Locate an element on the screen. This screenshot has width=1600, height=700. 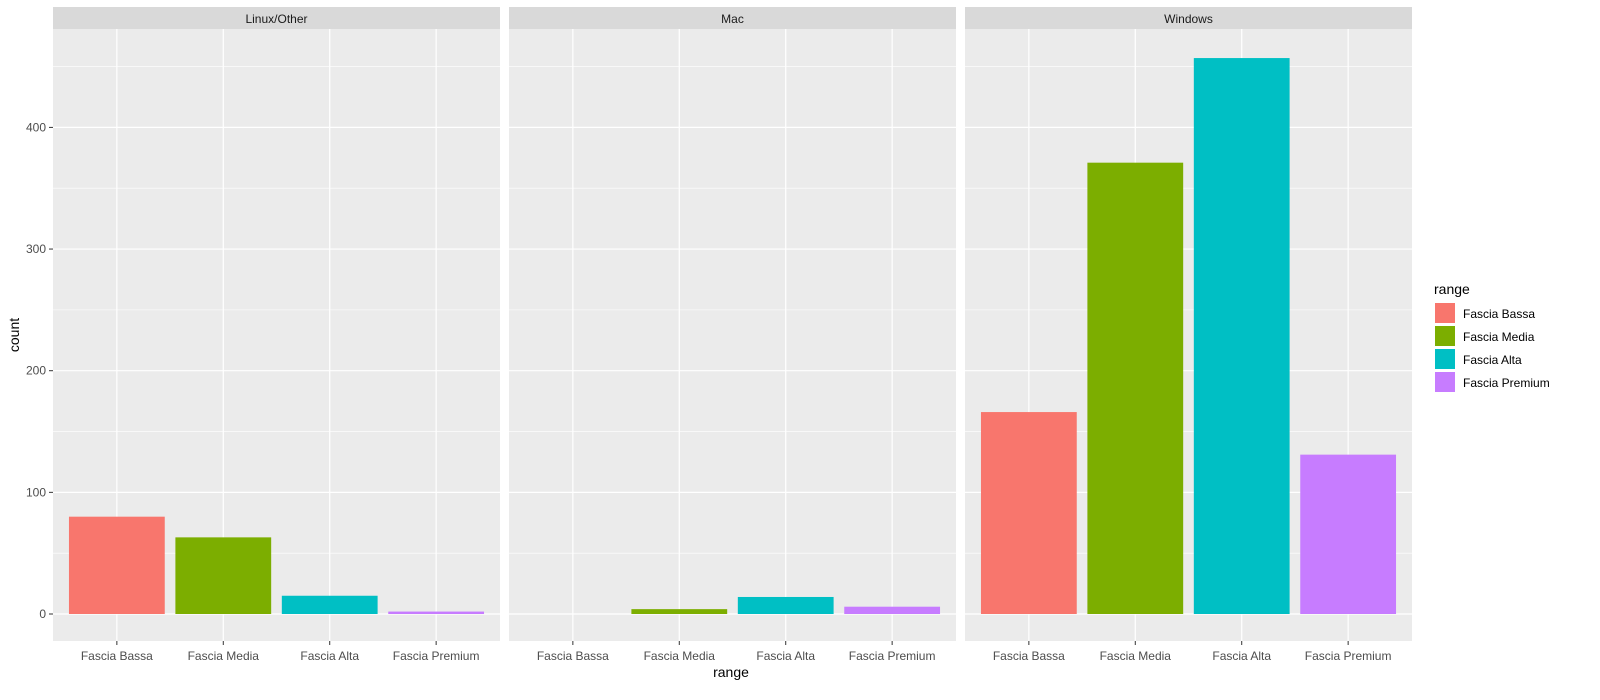
y-tick-label: 400 is located at coordinates (36, 127).